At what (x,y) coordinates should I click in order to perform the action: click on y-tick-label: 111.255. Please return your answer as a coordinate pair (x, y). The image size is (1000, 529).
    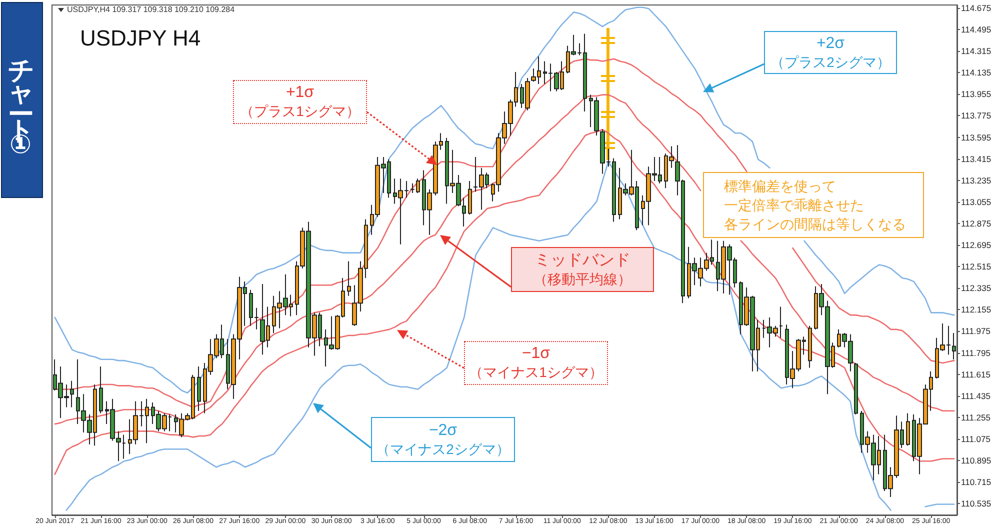
    Looking at the image, I should click on (976, 417).